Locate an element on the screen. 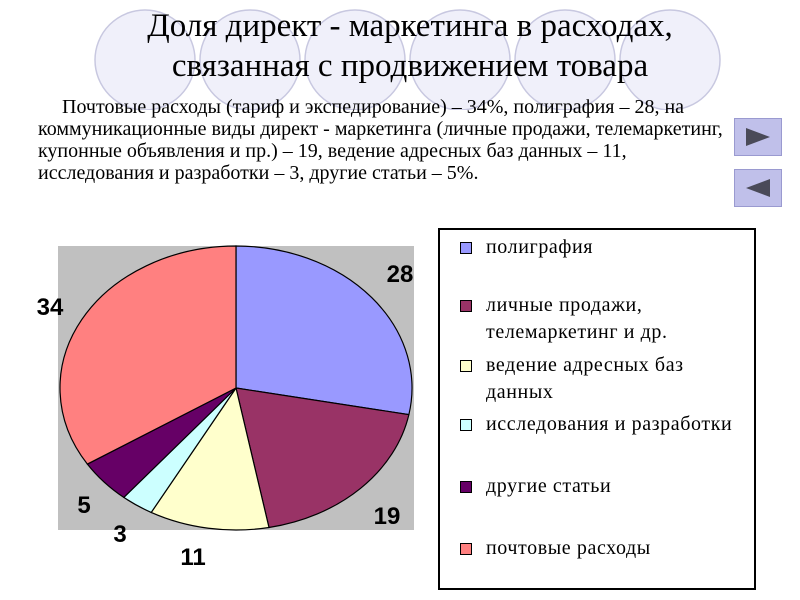 The image size is (800, 600). play-right-icon is located at coordinates (758, 137).